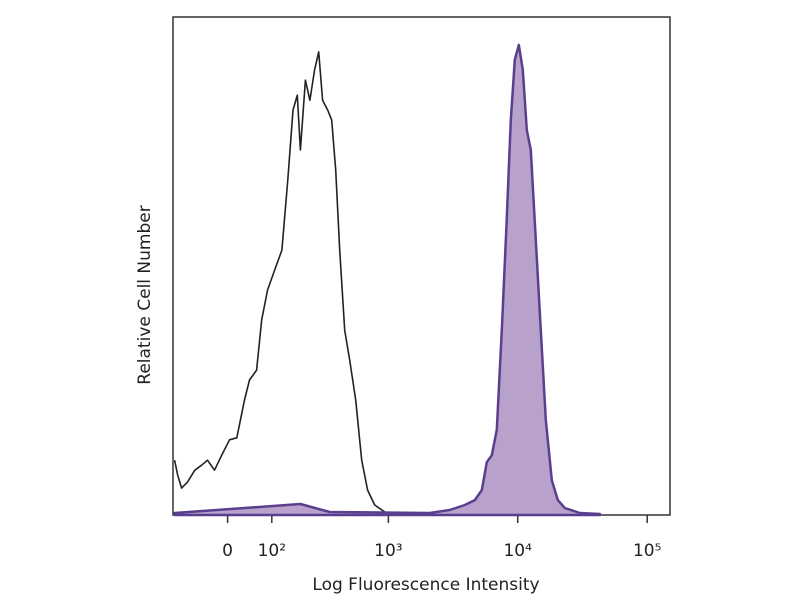 Image resolution: width=800 pixels, height=600 pixels. I want to click on x-tick-label: 10², so click(272, 551).